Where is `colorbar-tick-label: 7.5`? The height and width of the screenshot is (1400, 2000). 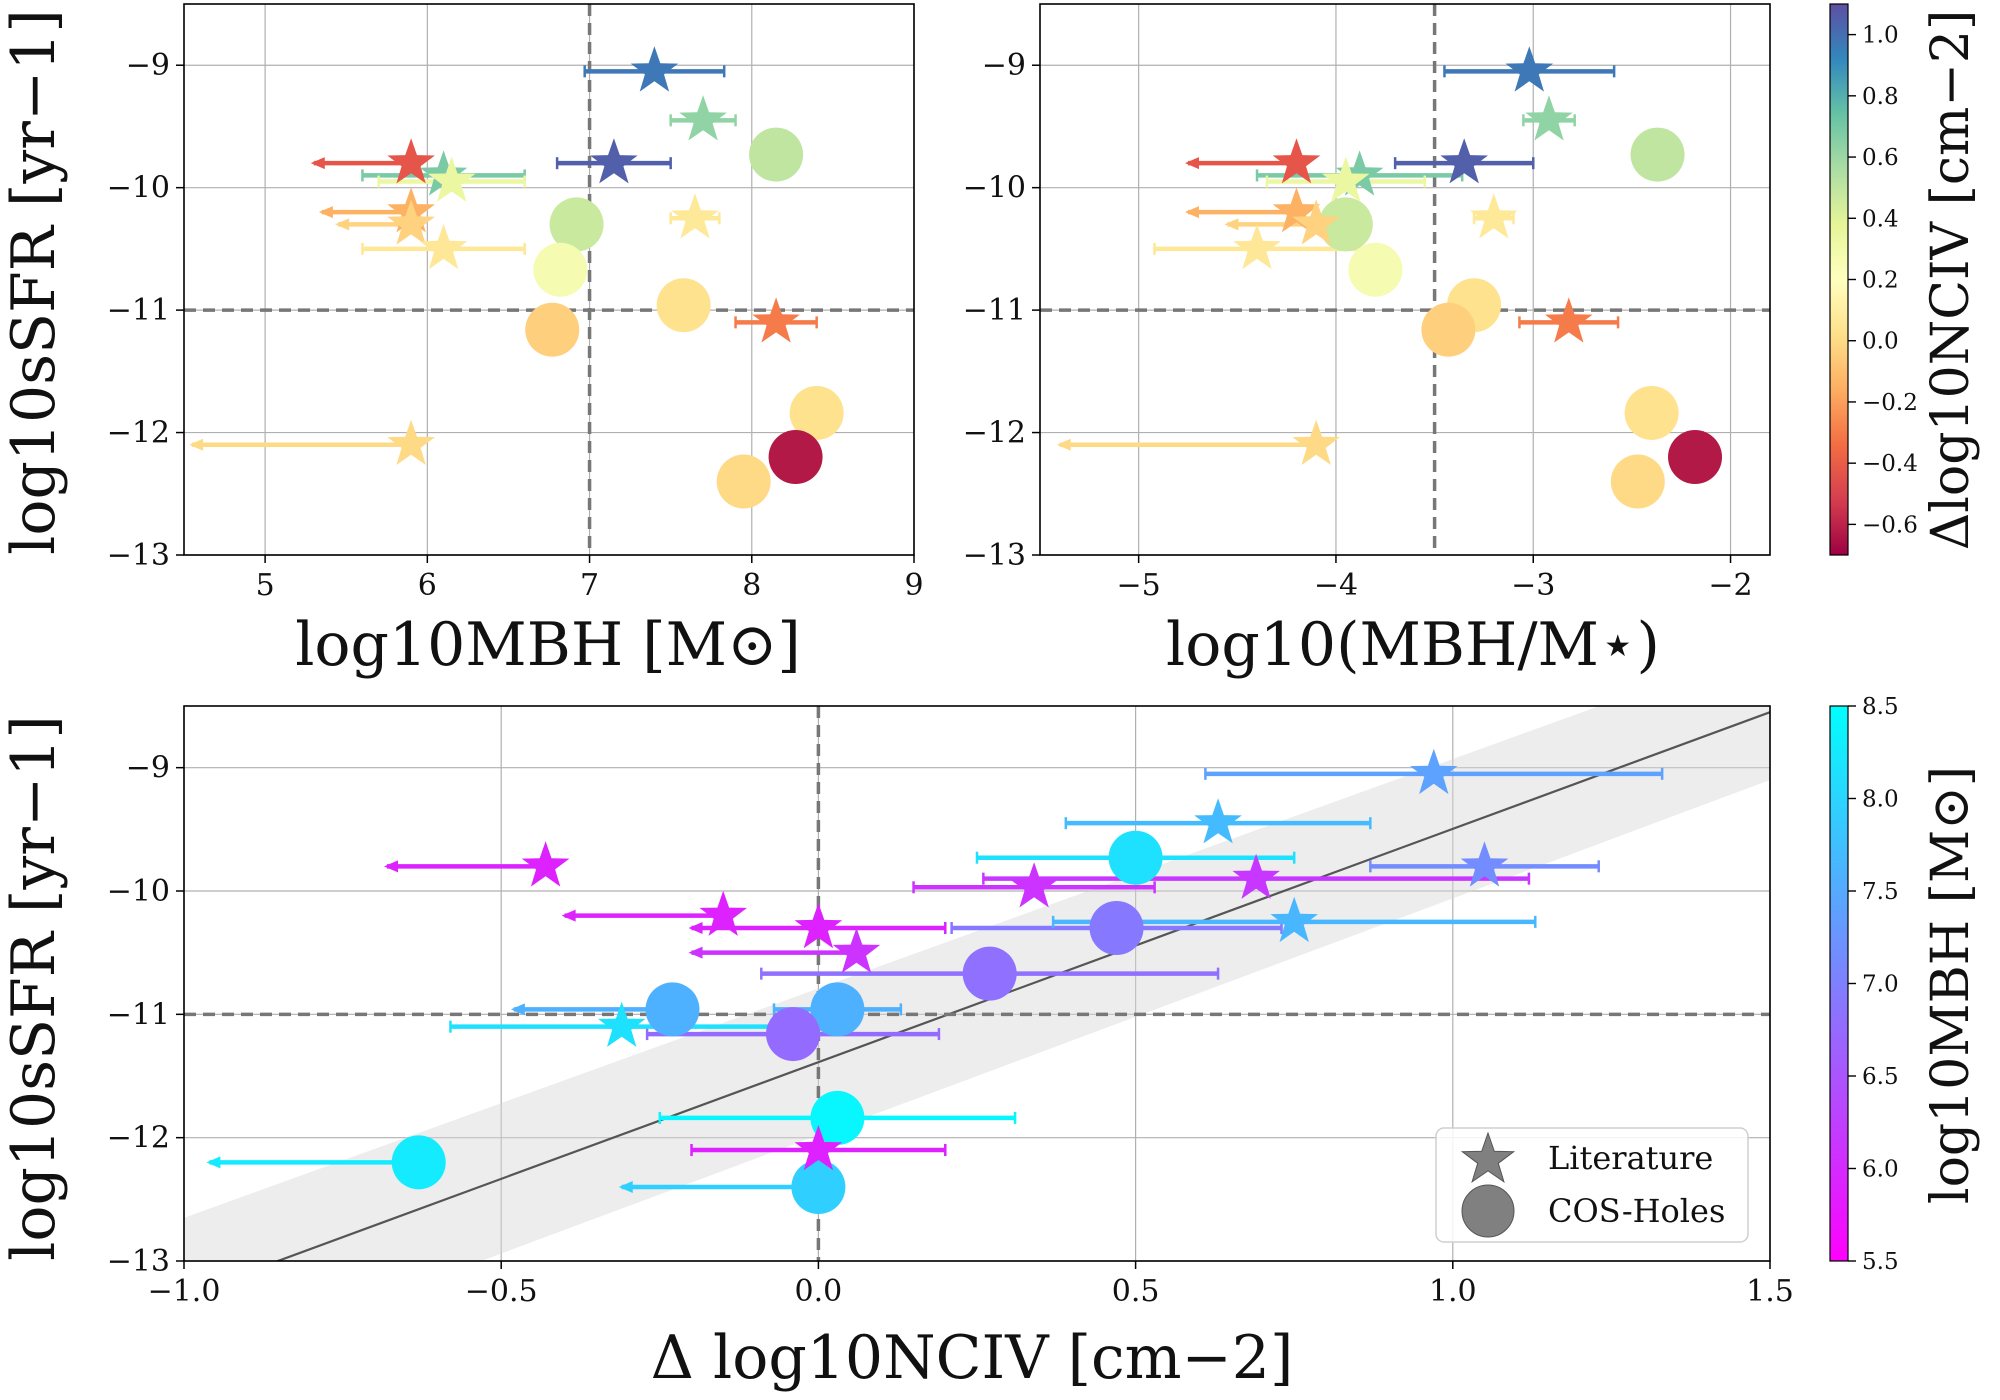
colorbar-tick-label: 7.5 is located at coordinates (1880, 892).